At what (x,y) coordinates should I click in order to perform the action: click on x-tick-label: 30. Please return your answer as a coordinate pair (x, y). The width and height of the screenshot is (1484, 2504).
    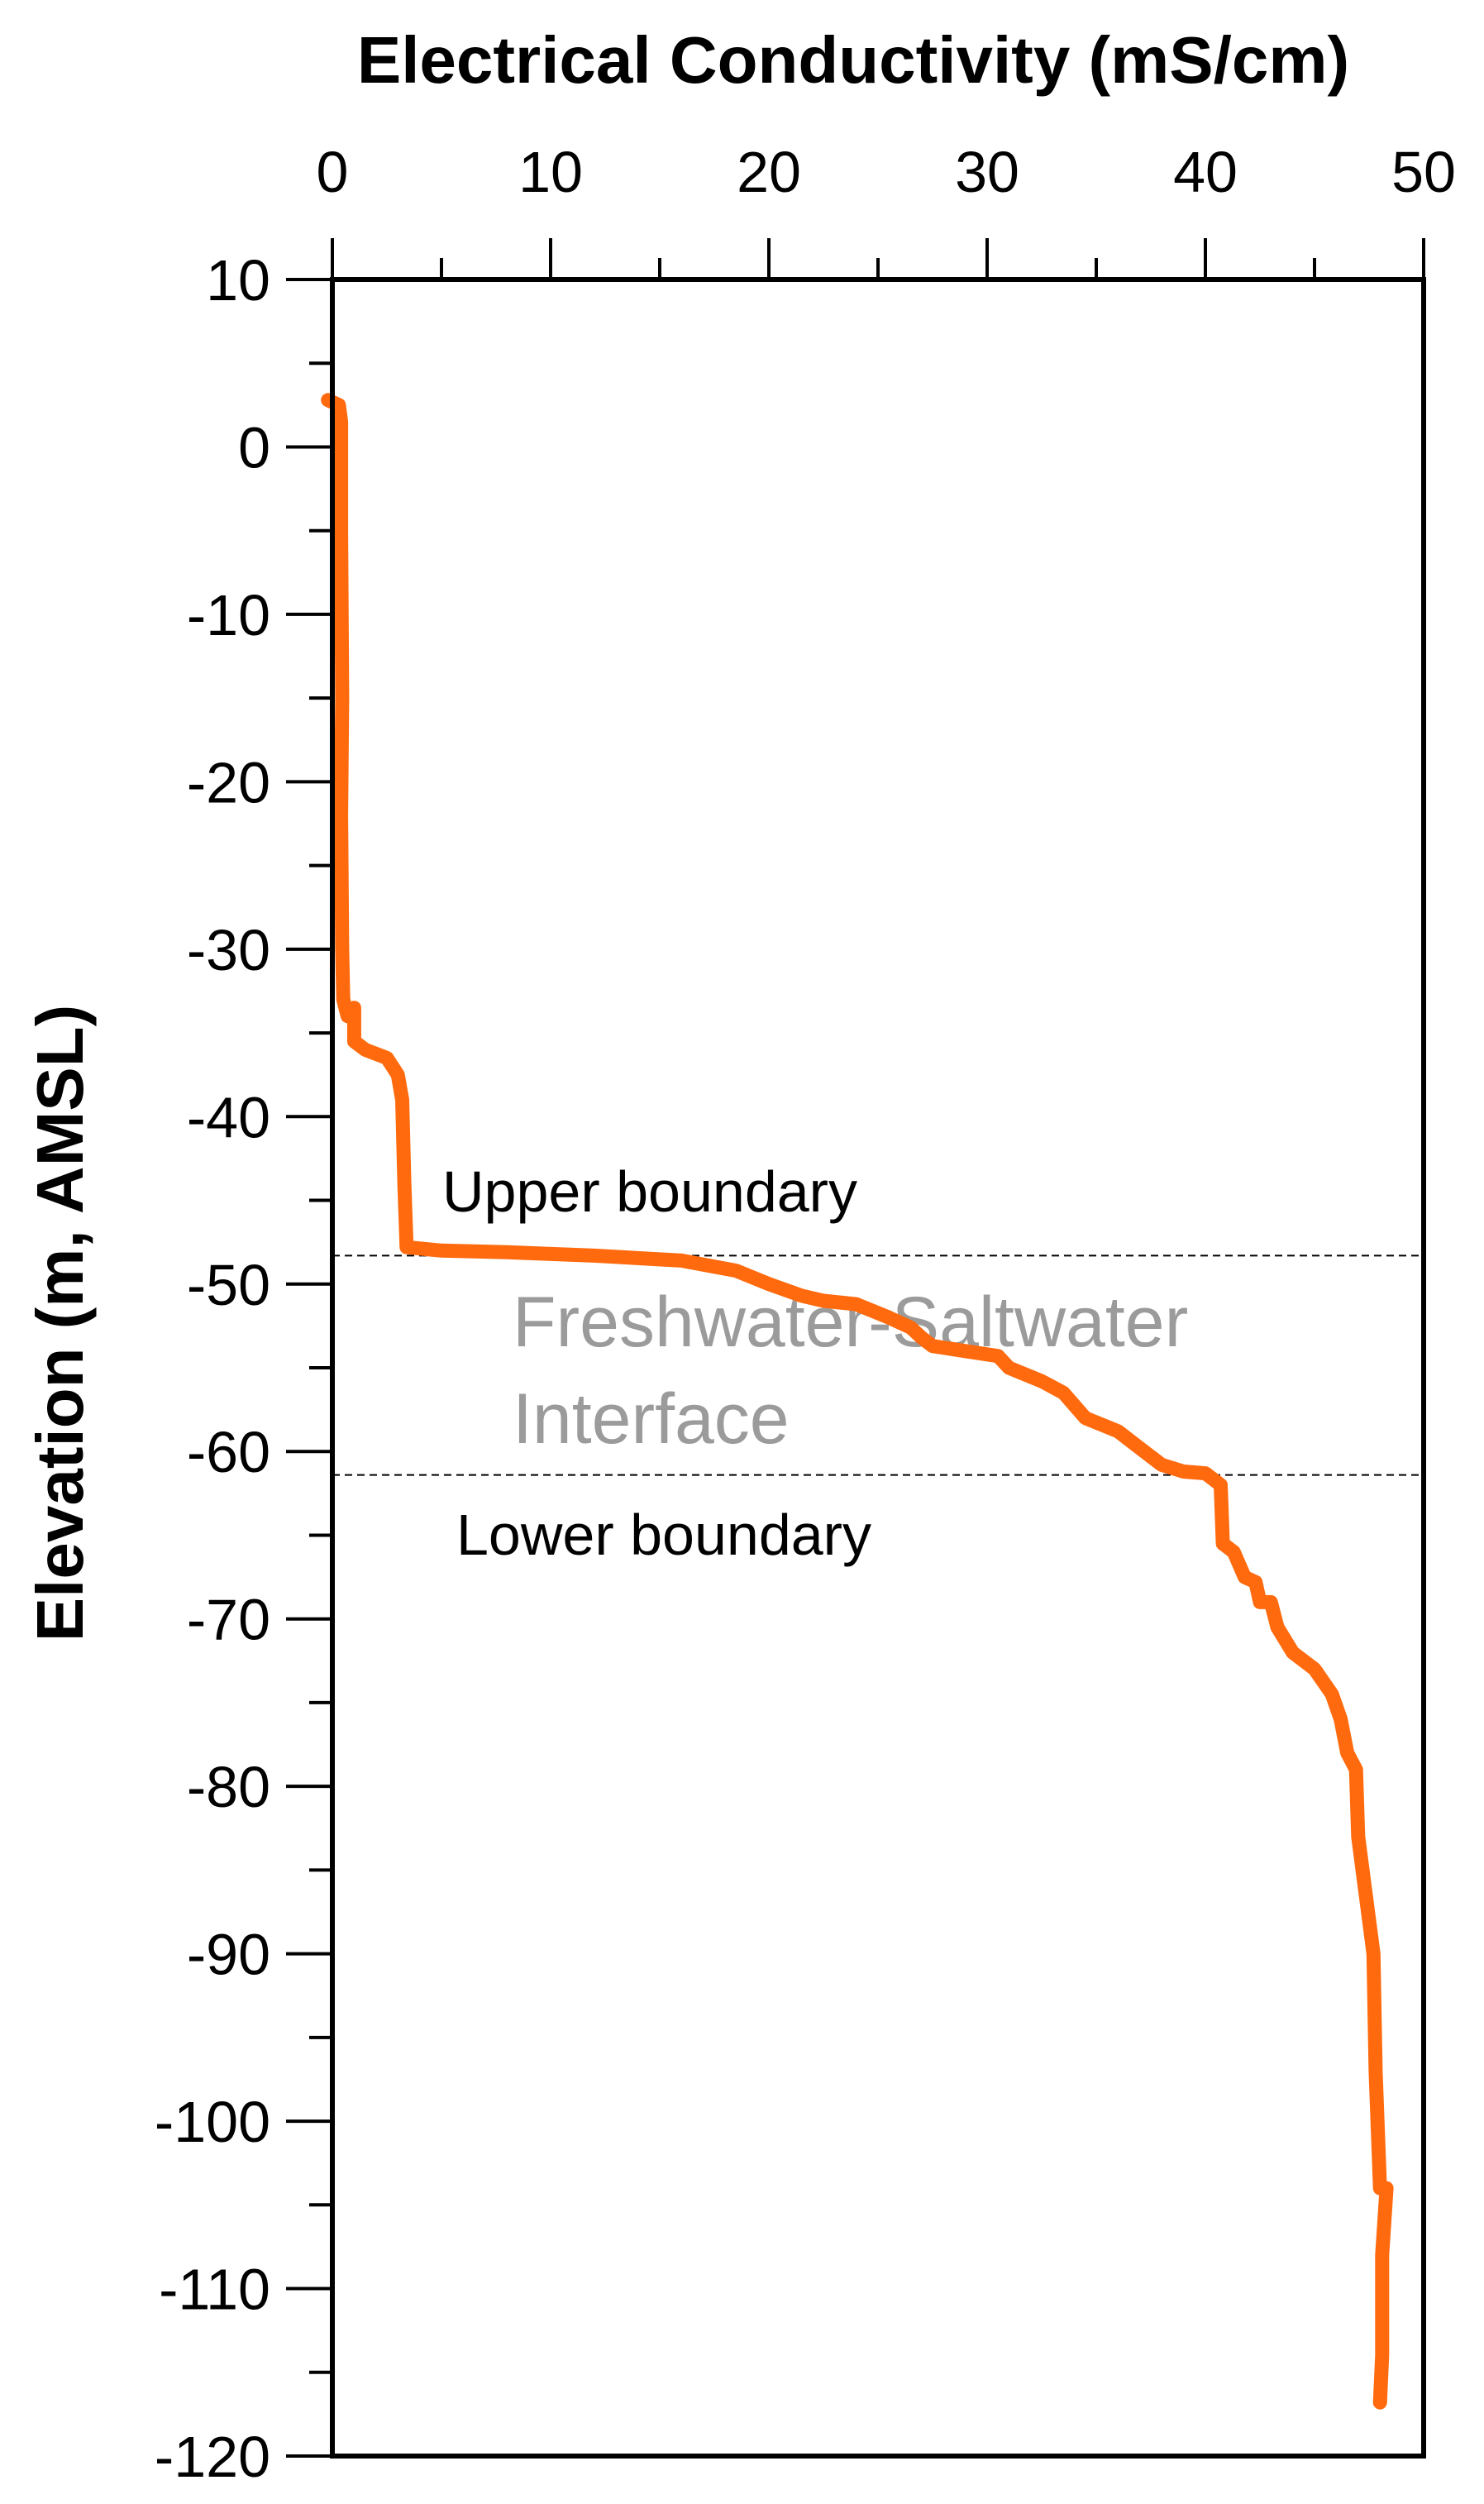
    Looking at the image, I should click on (987, 172).